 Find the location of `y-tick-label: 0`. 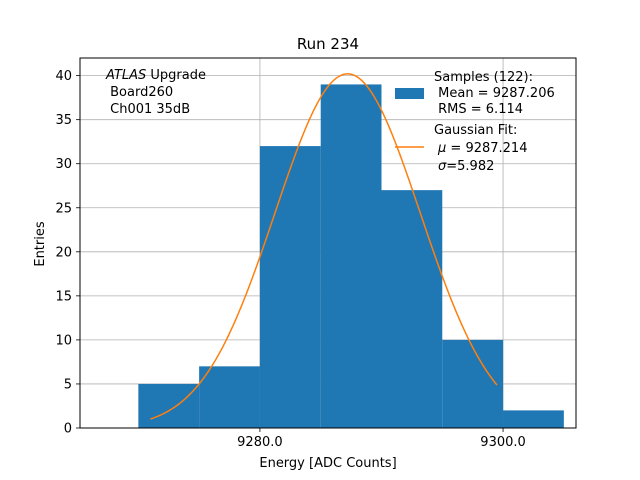

y-tick-label: 0 is located at coordinates (68, 429).